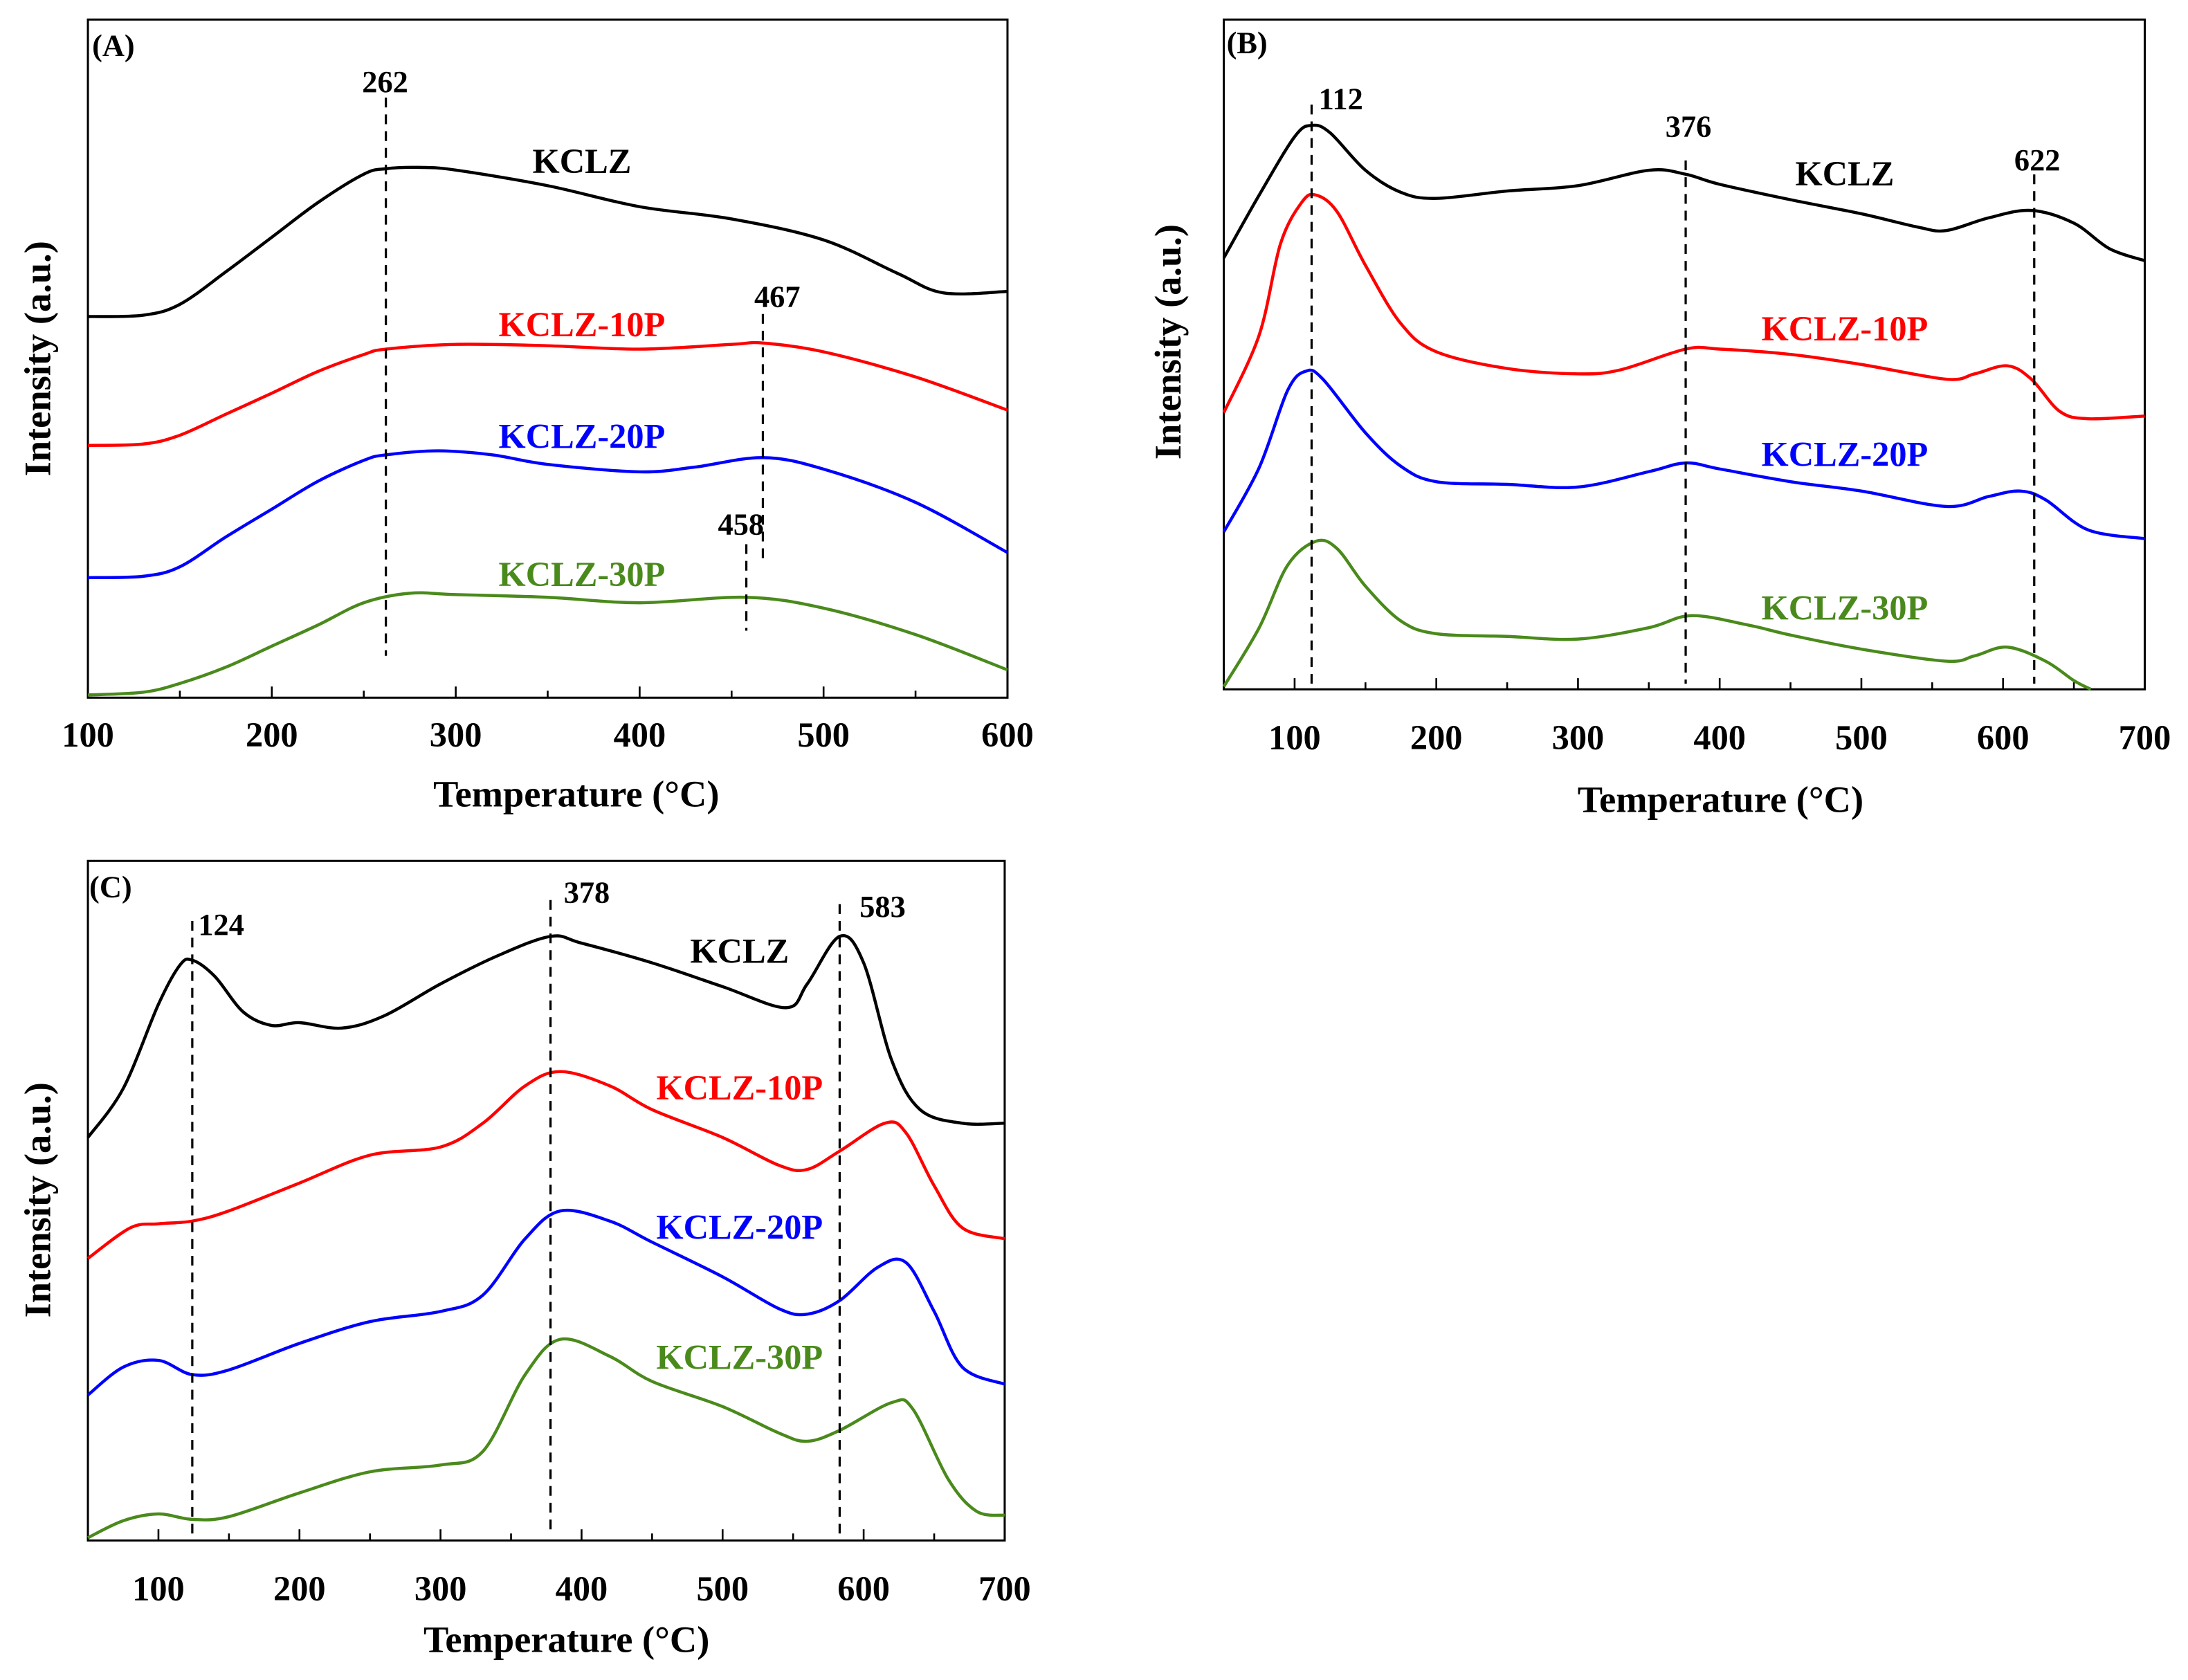  Describe the element at coordinates (1248, 43) in the screenshot. I see `panel-label: (B)` at that location.